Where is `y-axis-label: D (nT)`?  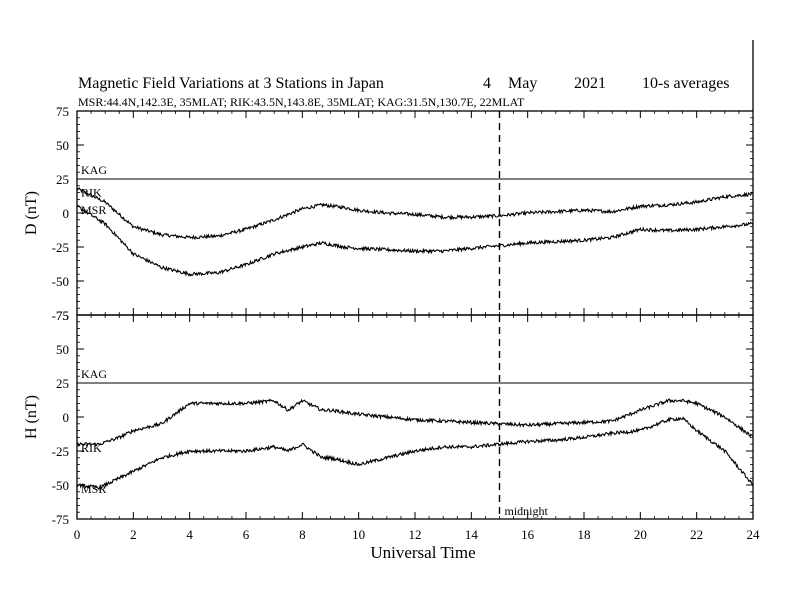
y-axis-label: D (nT) is located at coordinates (31, 213).